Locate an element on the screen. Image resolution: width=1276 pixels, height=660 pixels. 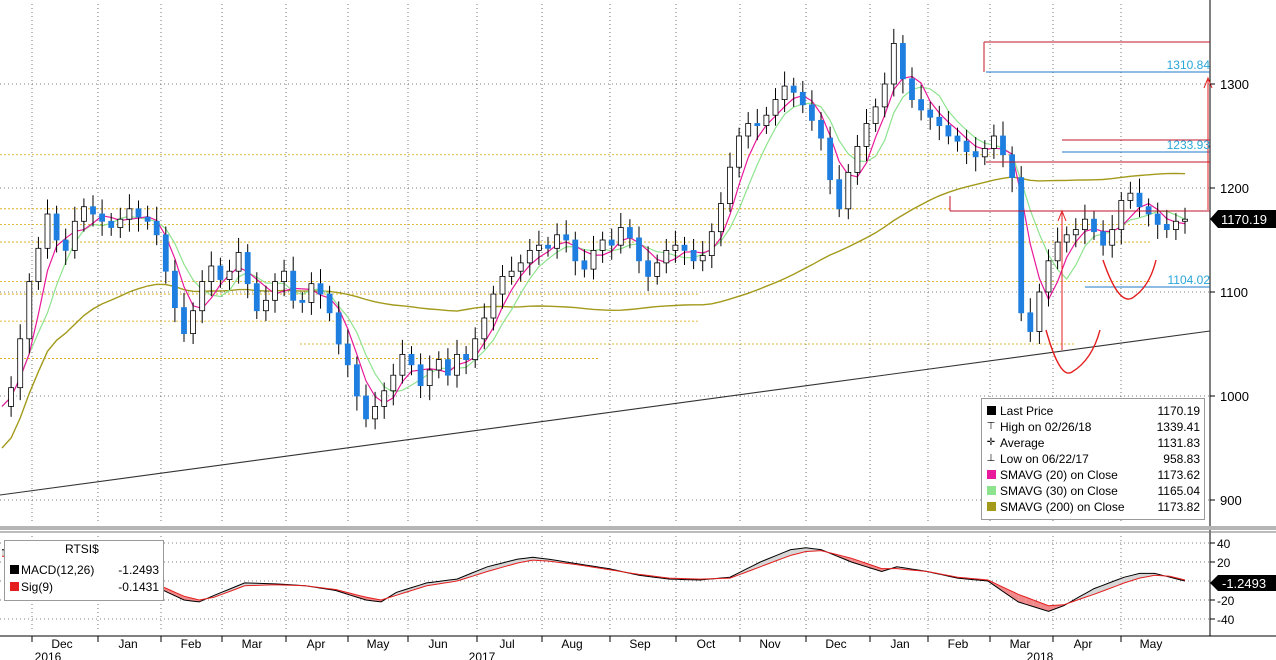
arc-right is located at coordinates (1129, 279).